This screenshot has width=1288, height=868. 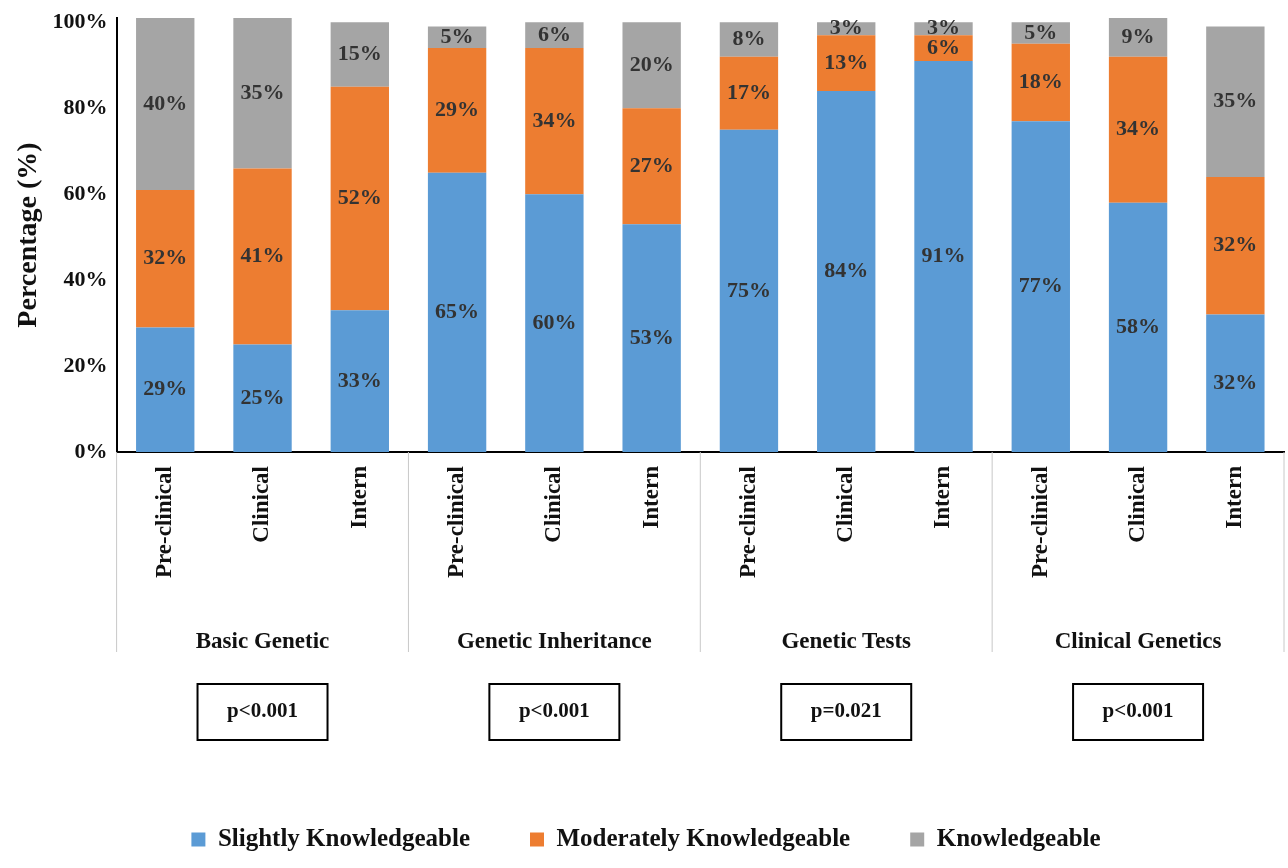 I want to click on data-label: 91%, so click(x=943, y=255).